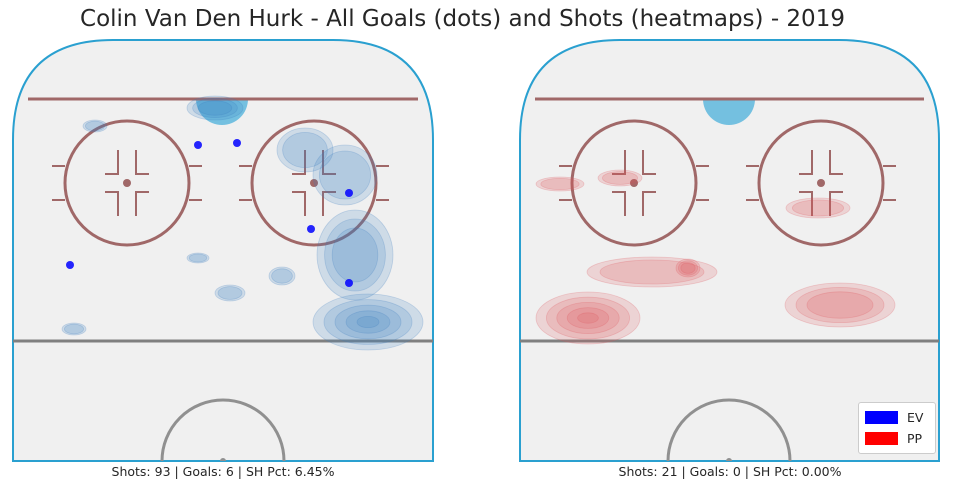 This screenshot has width=953, height=493. Describe the element at coordinates (915, 438) in the screenshot. I see `legend-label-pp: PP` at that location.